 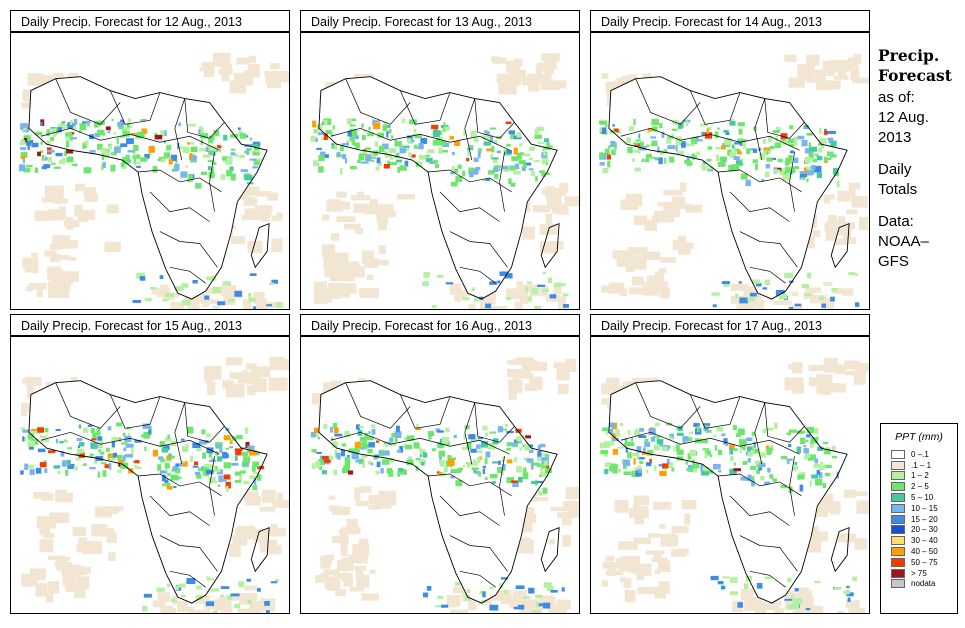 I want to click on legend-swatch, so click(x=898, y=530).